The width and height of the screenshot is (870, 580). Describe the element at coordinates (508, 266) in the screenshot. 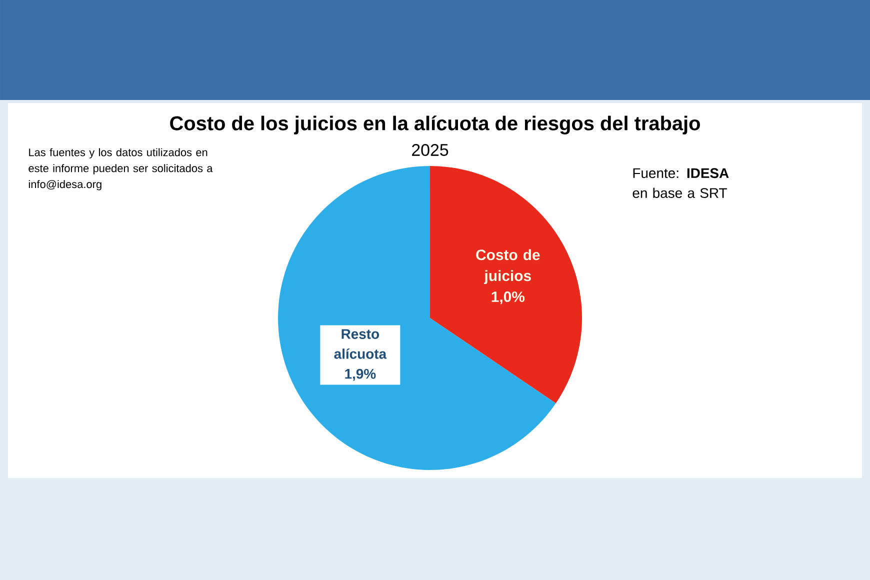

I see `slice-label: Costo de juicios` at that location.